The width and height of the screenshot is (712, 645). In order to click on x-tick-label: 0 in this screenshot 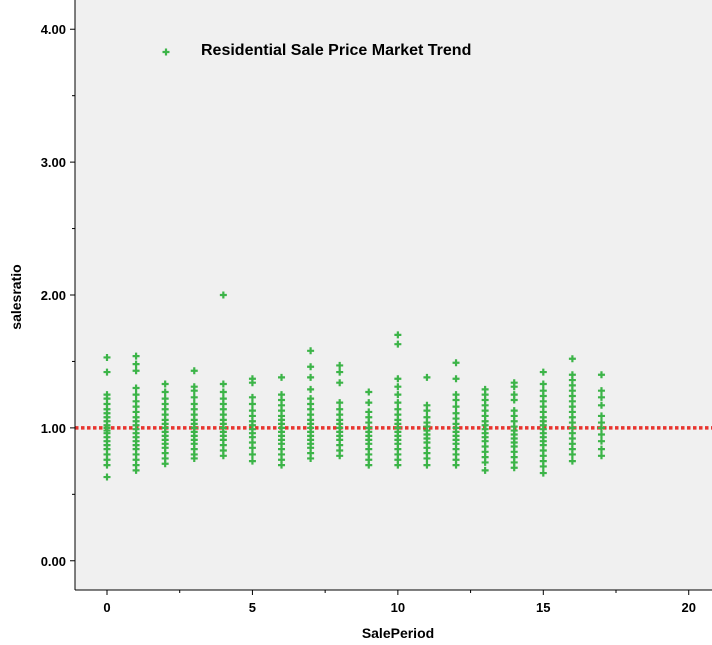, I will do `click(106, 607)`.